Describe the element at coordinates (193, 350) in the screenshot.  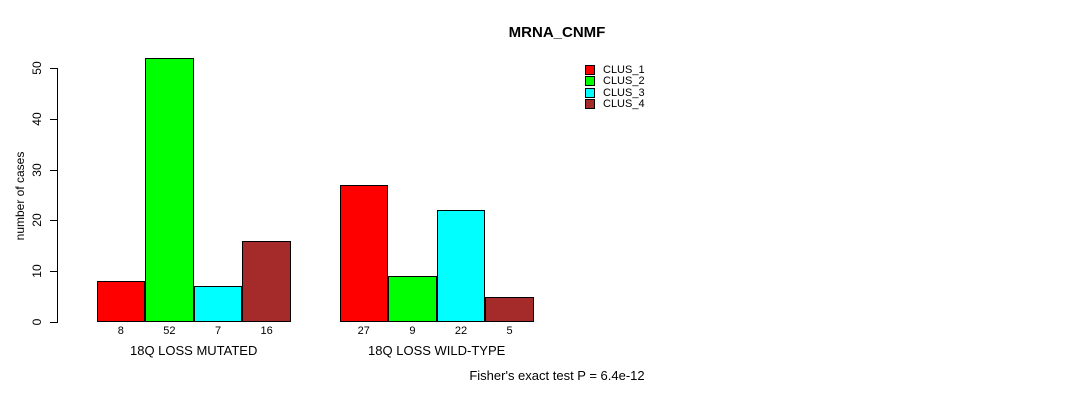
I see `group-label: 18Q LOSS MUTATED` at that location.